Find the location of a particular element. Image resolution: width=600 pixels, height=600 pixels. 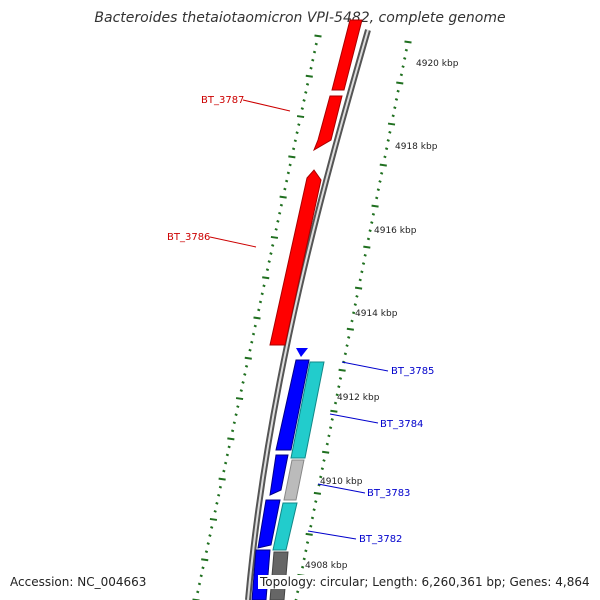

gene-label-bt-3785: BT_3785 is located at coordinates (412, 371).